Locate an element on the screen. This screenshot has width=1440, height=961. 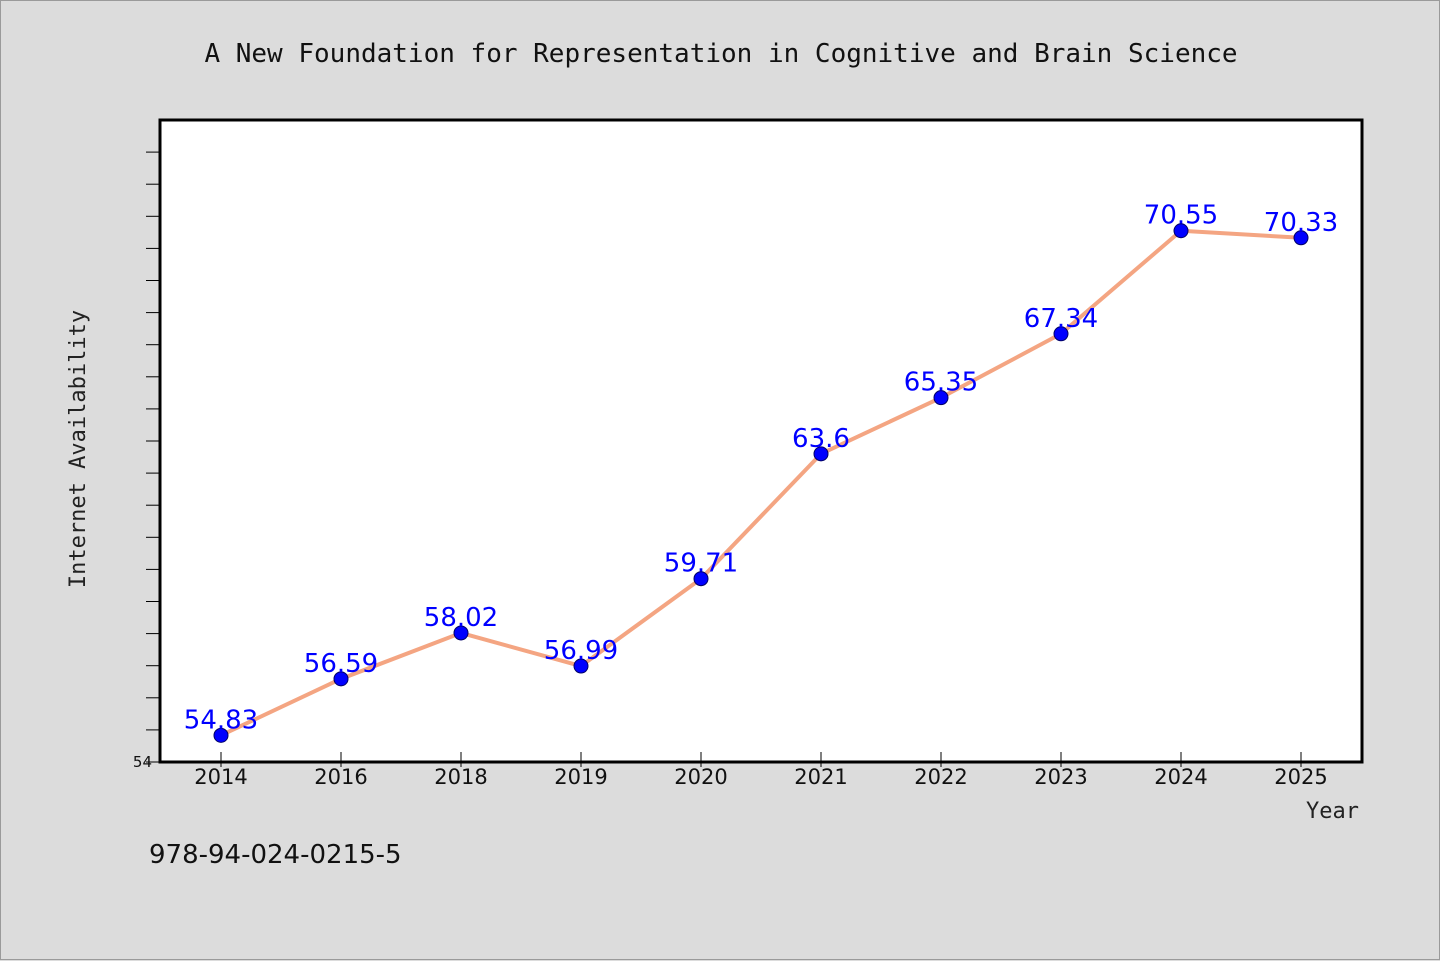
x-axis-tick-labels: 2014 2016 2018 2019 2020 2021 2022 2023 2024 2025 is located at coordinates (760, 777).